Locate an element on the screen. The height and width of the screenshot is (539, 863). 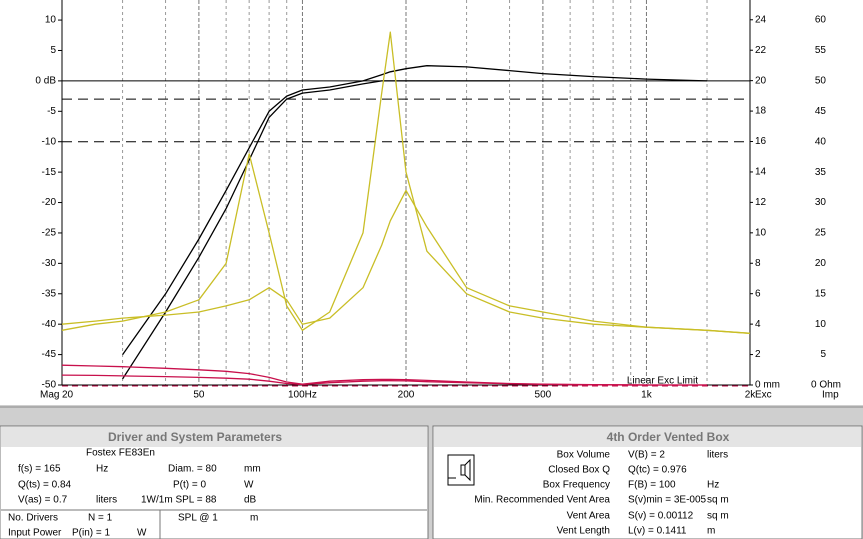
param-label: Vent Area is located at coordinates (589, 516).